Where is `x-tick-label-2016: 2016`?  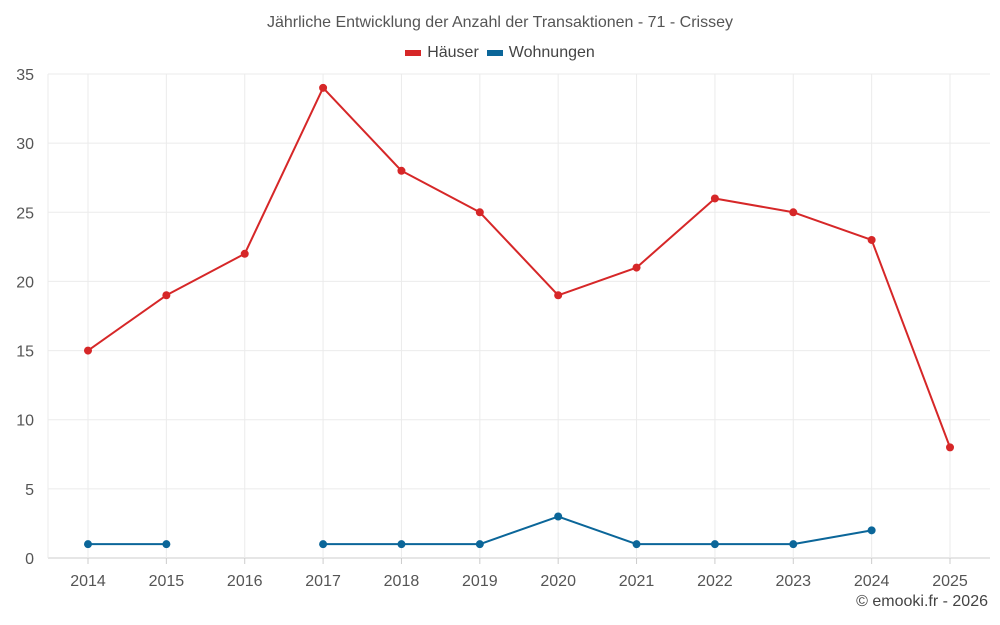 x-tick-label-2016: 2016 is located at coordinates (245, 581).